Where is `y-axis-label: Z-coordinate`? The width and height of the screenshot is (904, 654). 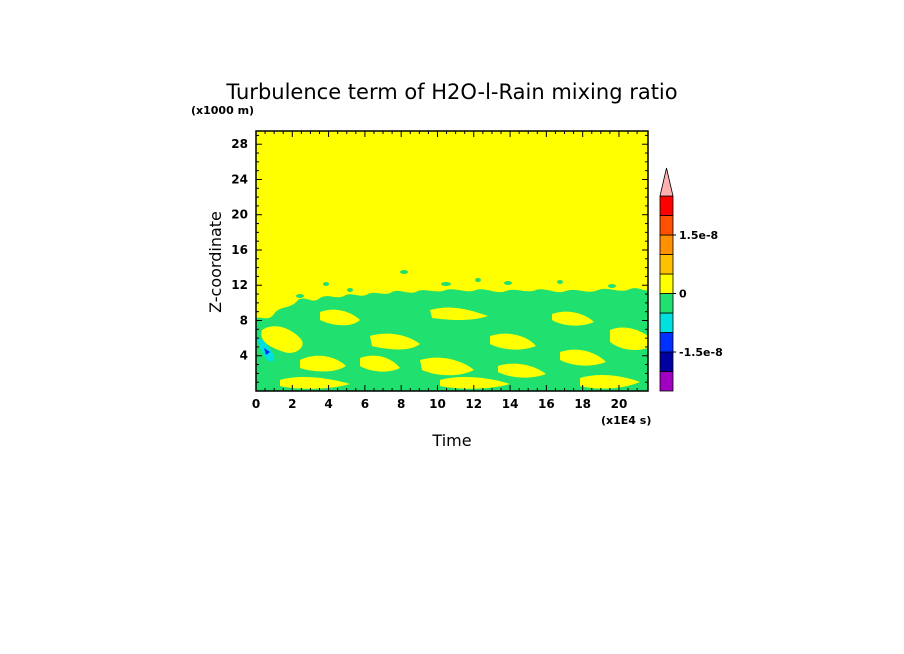 y-axis-label: Z-coordinate is located at coordinates (215, 262).